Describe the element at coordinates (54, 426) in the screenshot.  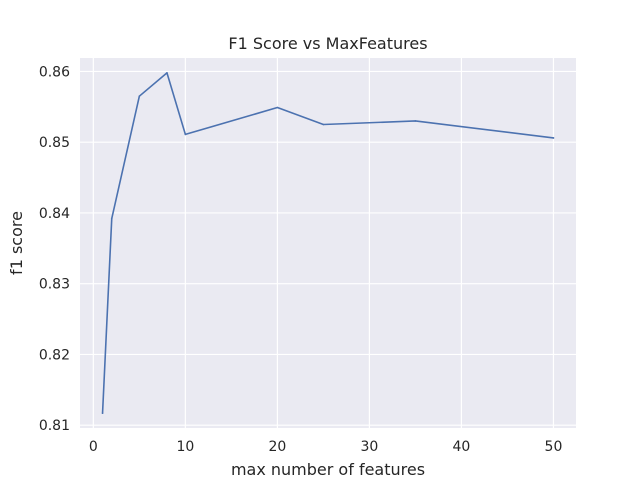
I see `y-tick-label: 0.81` at that location.